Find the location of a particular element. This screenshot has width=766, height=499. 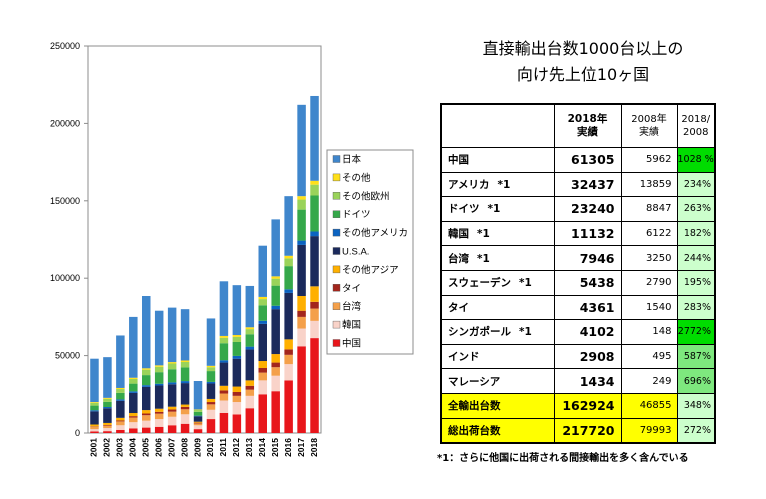

bar-segment-thailand-2005 is located at coordinates (146, 414).